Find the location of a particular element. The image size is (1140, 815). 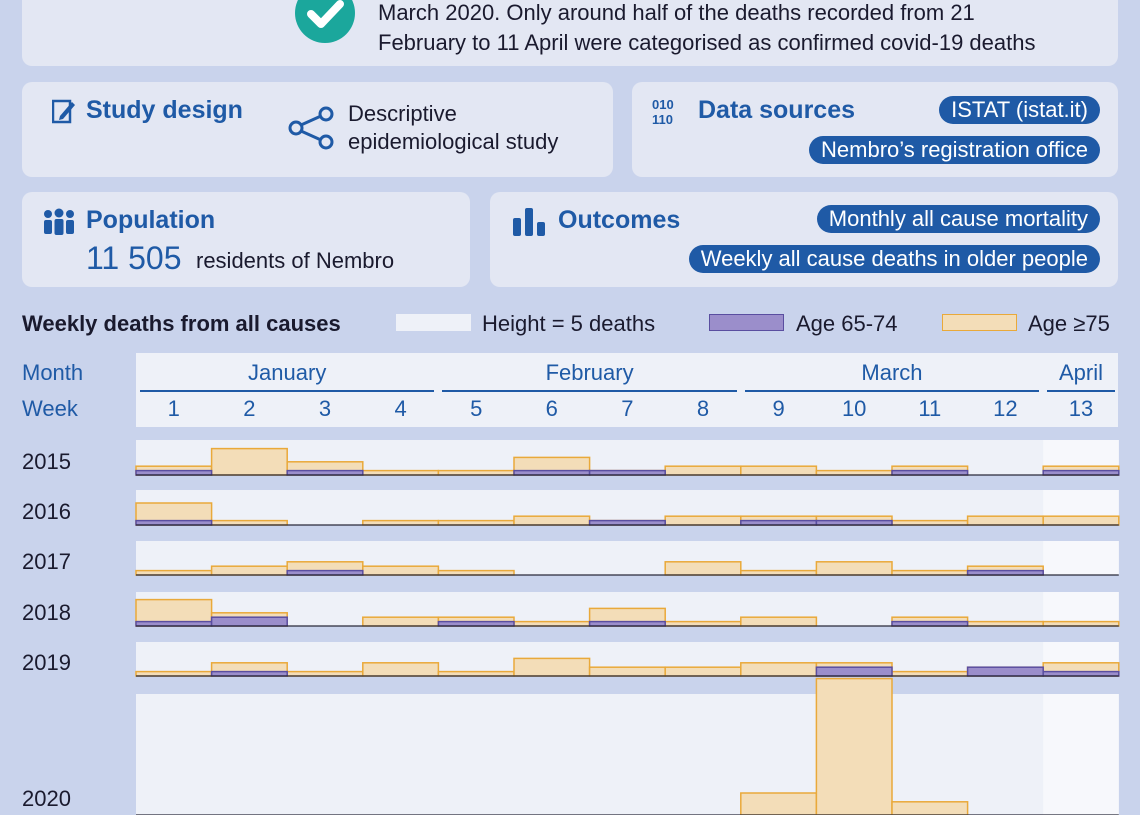

binary-icon: 010 110 is located at coordinates (663, 111).